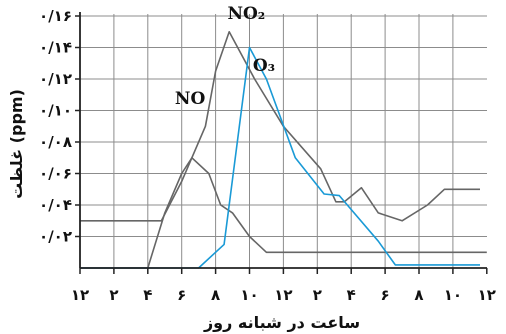  Describe the element at coordinates (55, 174) in the screenshot. I see `y-tick-label: ۰/۰۶` at that location.